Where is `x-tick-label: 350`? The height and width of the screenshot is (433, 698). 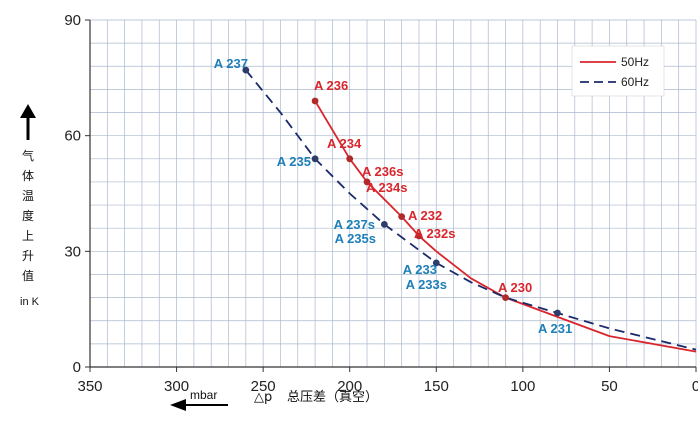
x-tick-label: 350 is located at coordinates (89, 386).